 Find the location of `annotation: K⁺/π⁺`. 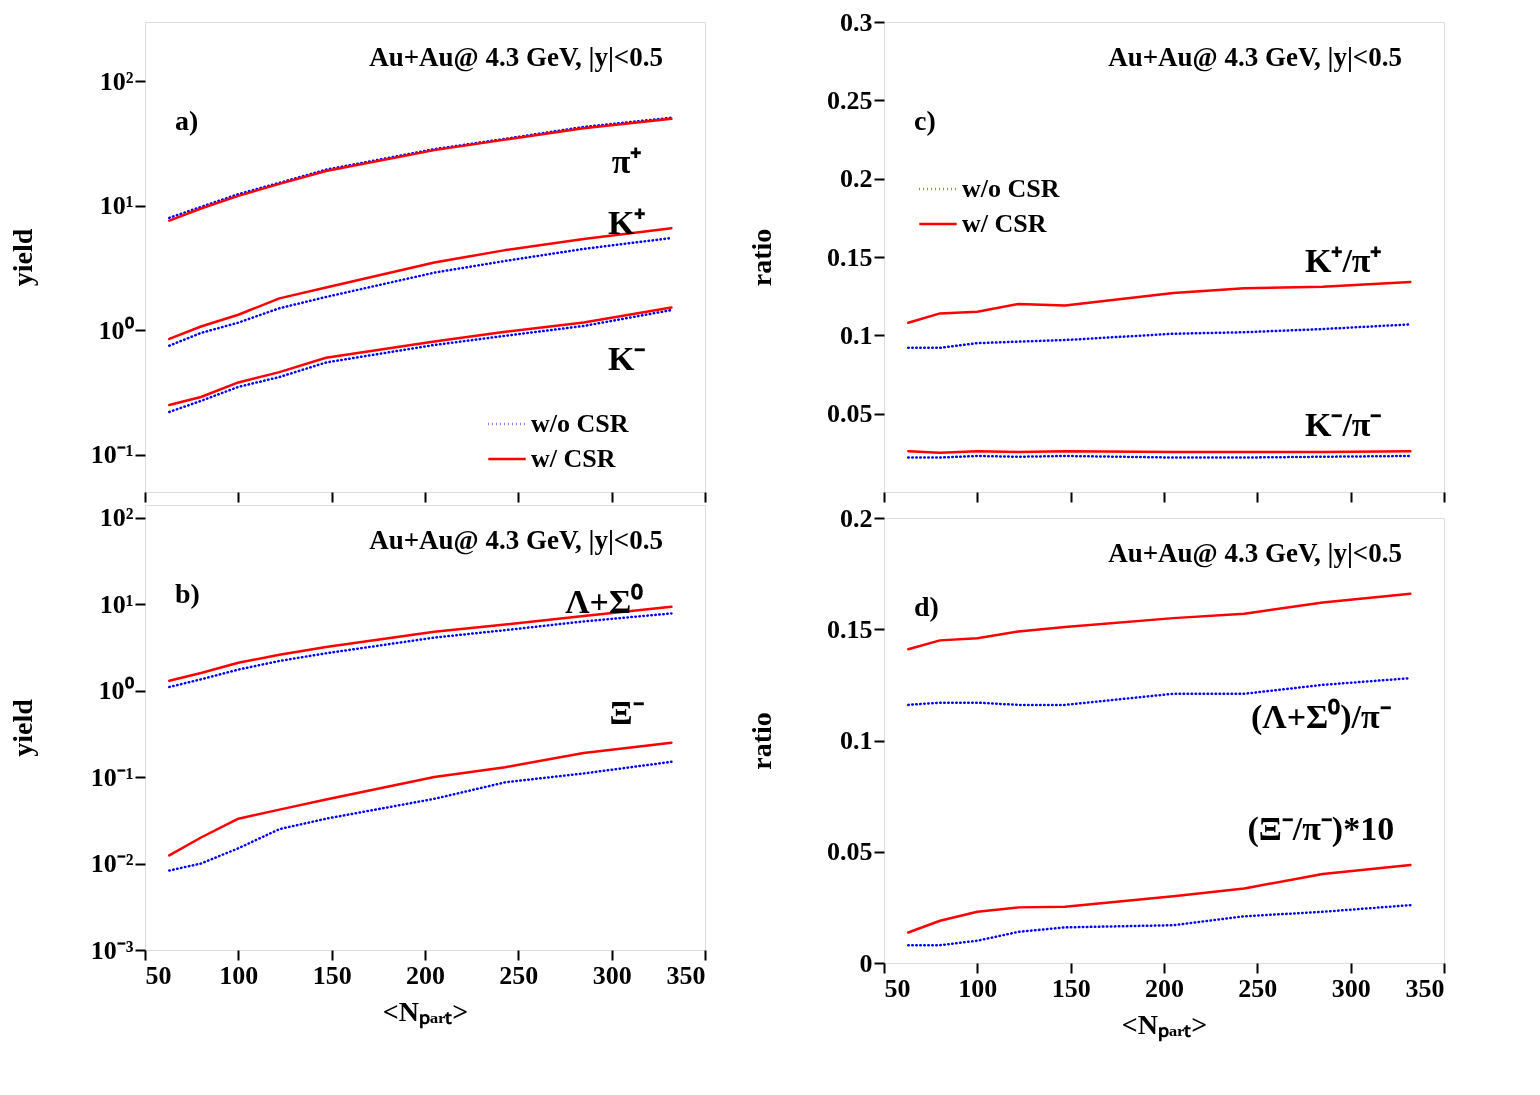

annotation: K⁺/π⁺ is located at coordinates (1343, 260).